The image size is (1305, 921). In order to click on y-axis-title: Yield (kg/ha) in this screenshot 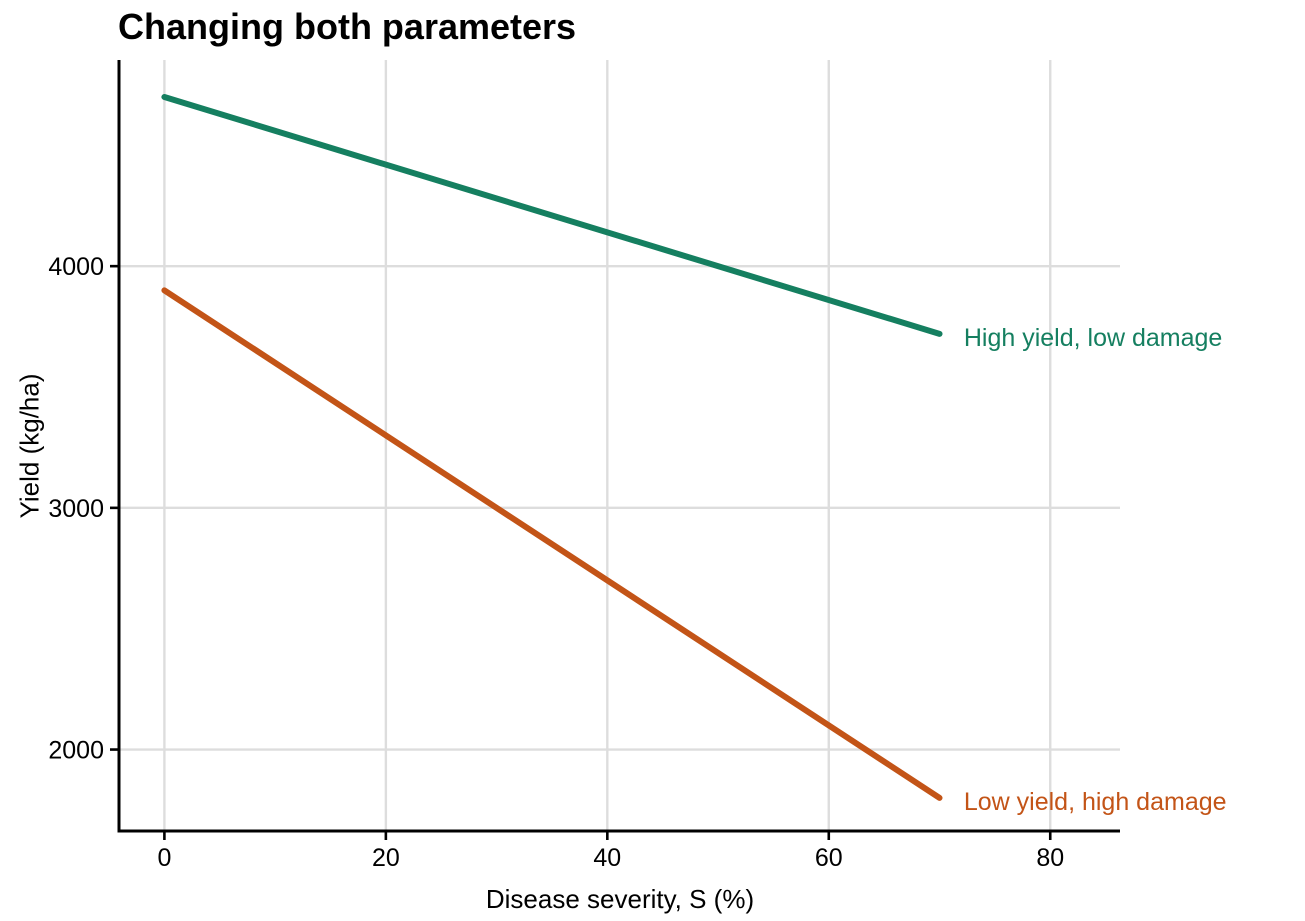, I will do `click(29, 446)`.